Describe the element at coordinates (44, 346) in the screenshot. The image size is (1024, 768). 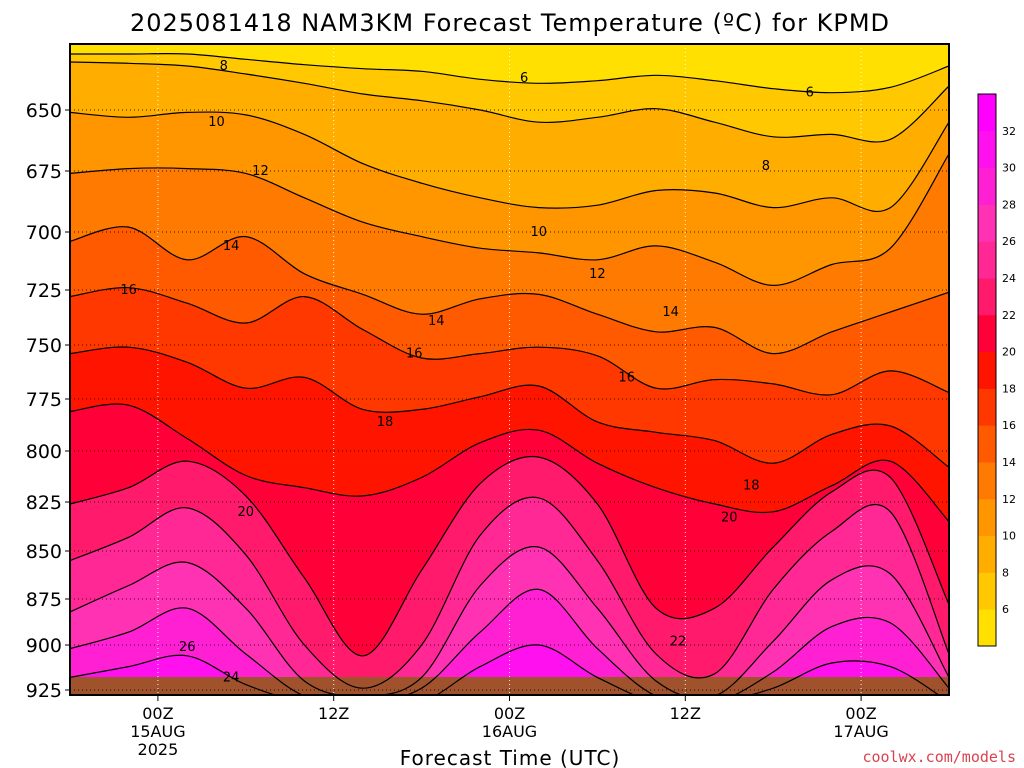
I see `y-tick-label-750: 750` at that location.